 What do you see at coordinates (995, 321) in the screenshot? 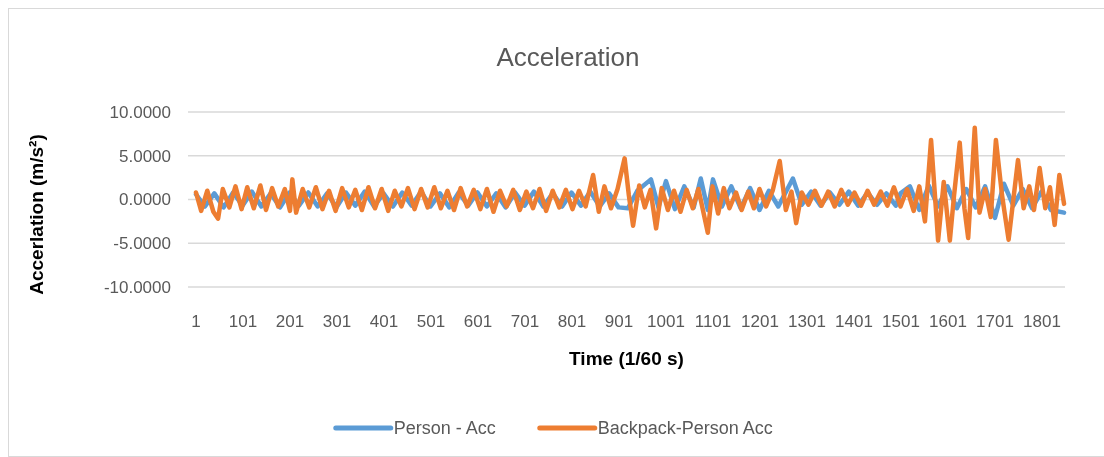
I see `x-tick-label: 1701` at bounding box center [995, 321].